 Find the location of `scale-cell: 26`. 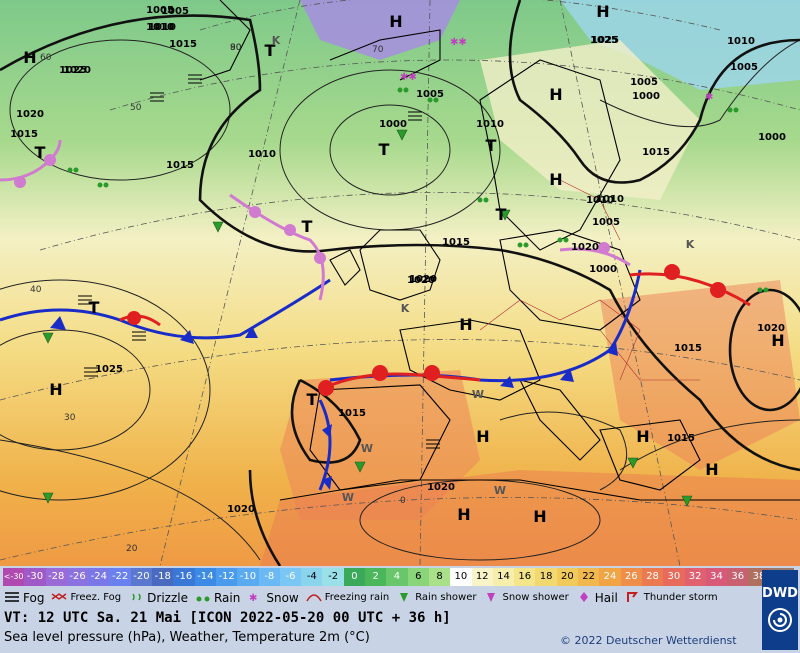

scale-cell: 26 is located at coordinates (631, 577).